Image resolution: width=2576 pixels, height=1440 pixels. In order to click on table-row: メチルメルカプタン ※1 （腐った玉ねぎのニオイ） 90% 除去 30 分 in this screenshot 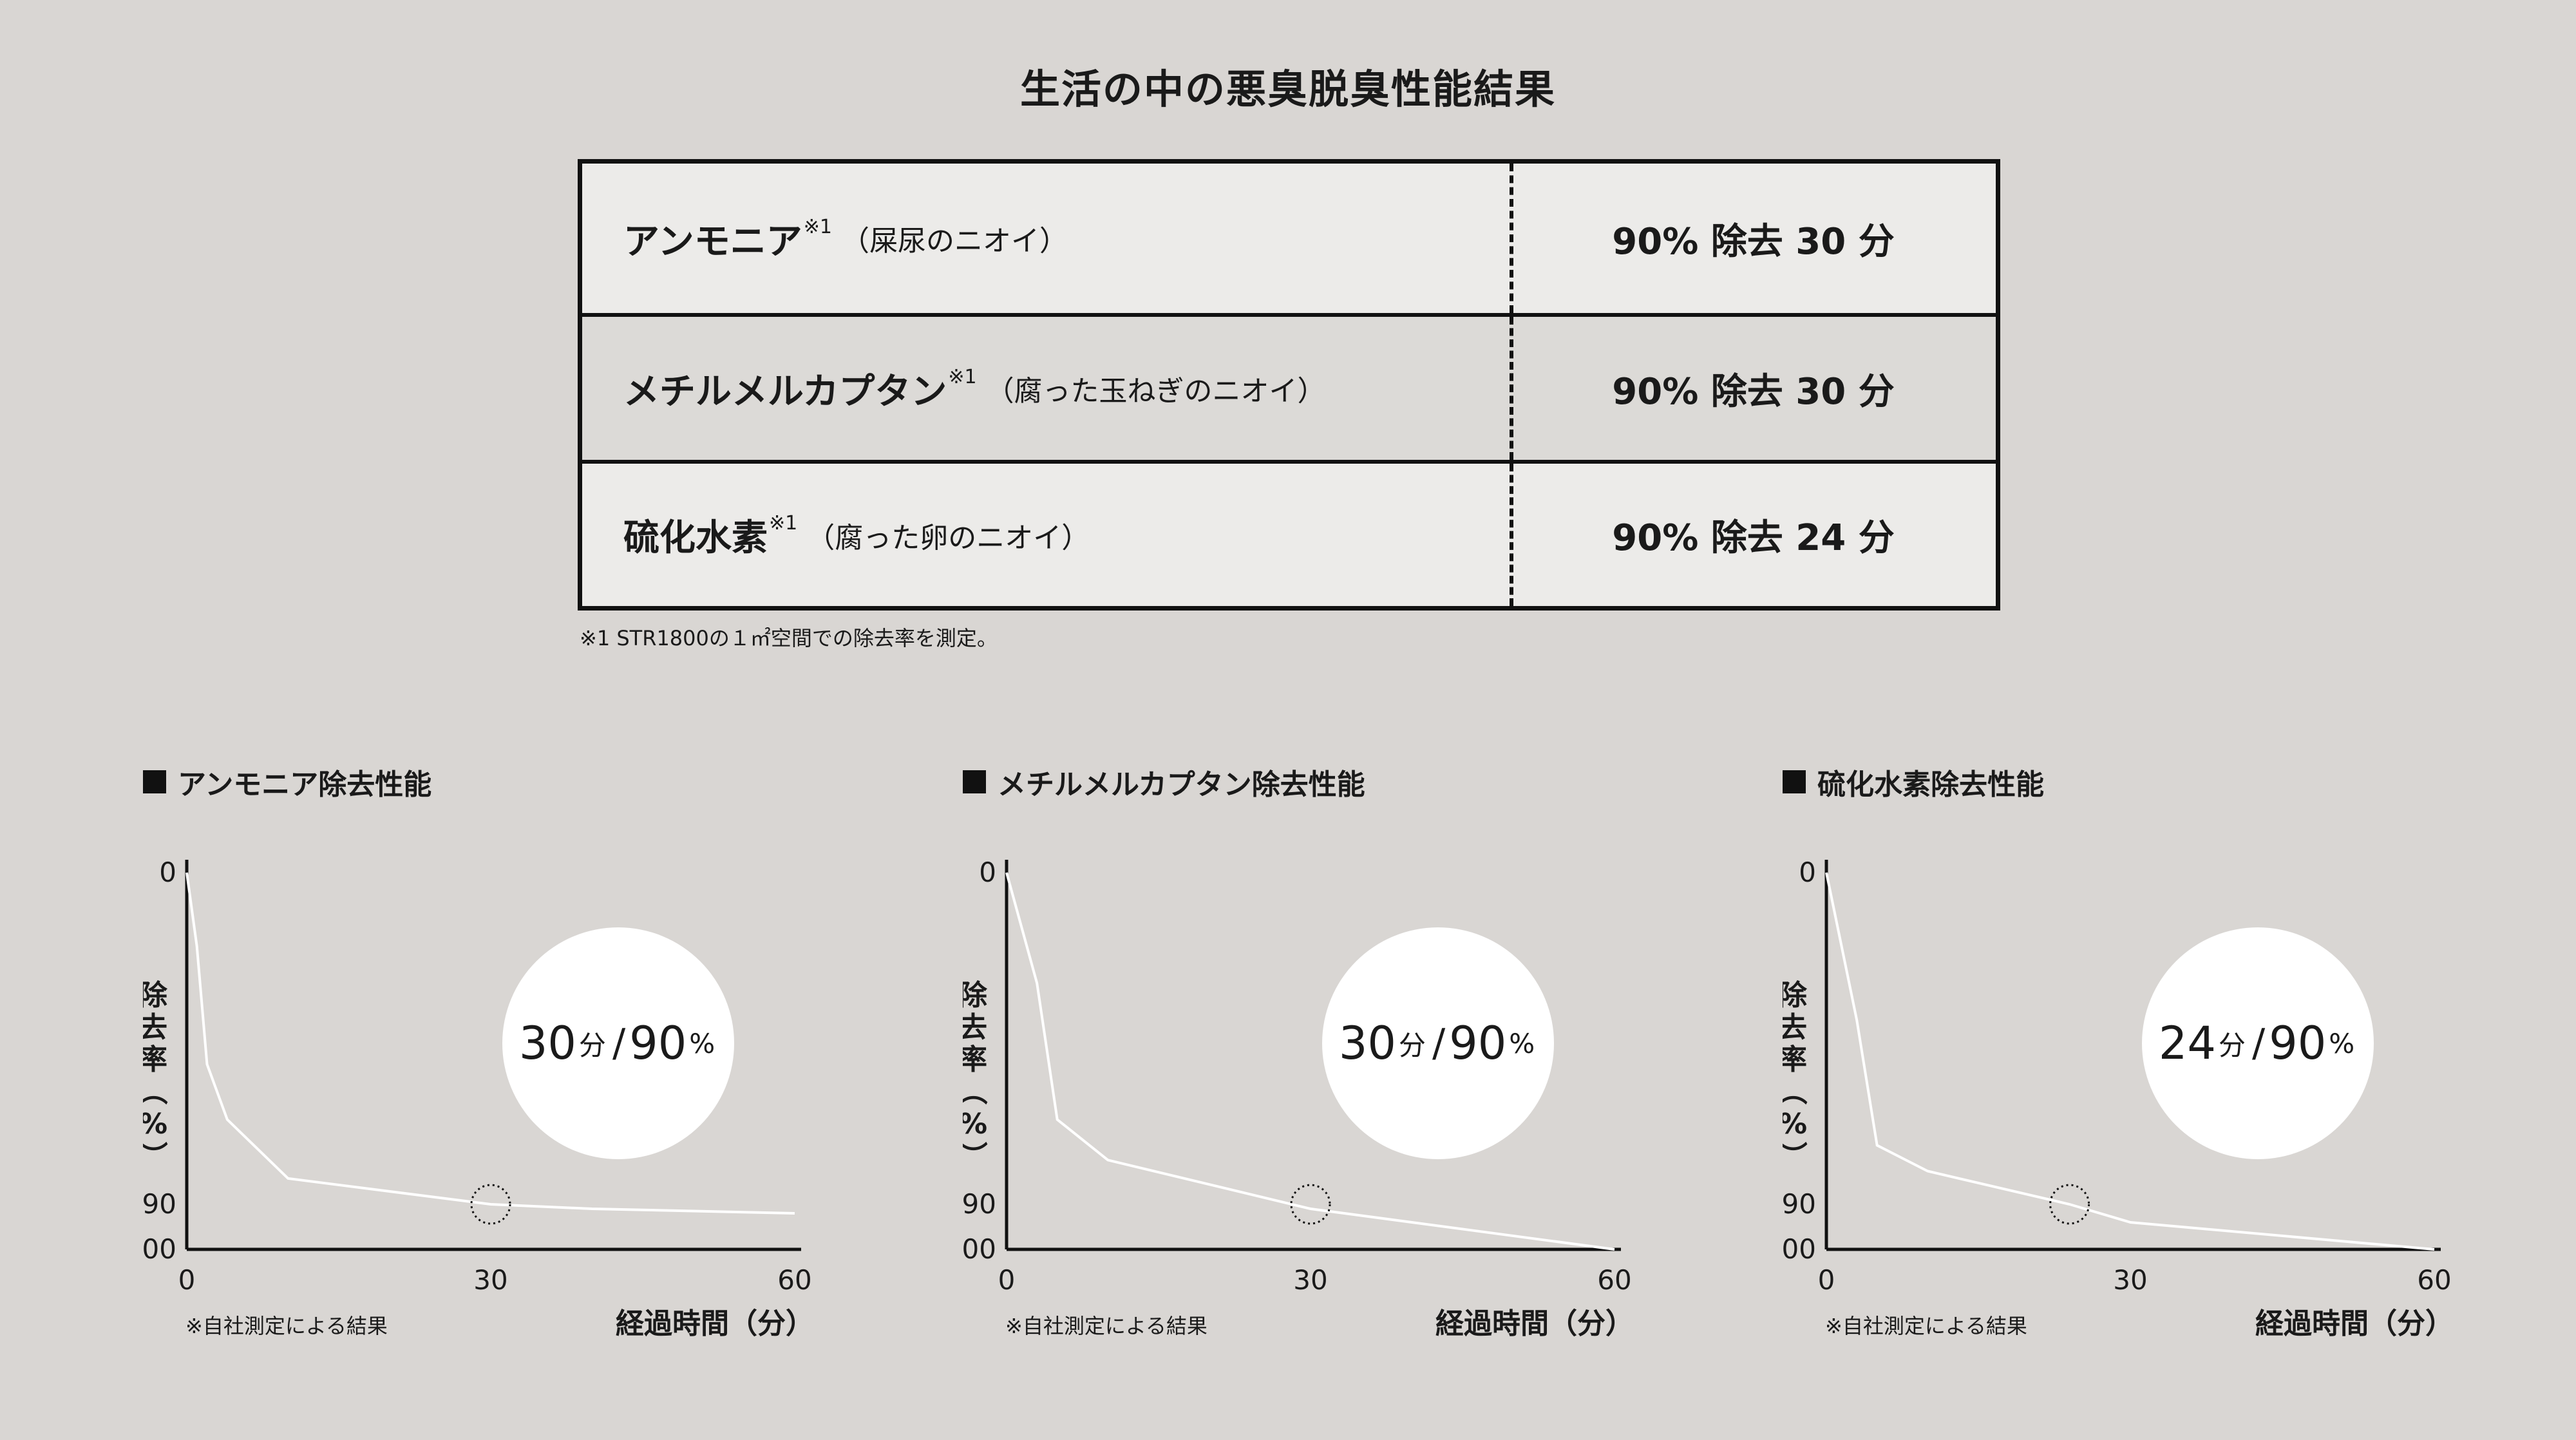, I will do `click(1289, 389)`.